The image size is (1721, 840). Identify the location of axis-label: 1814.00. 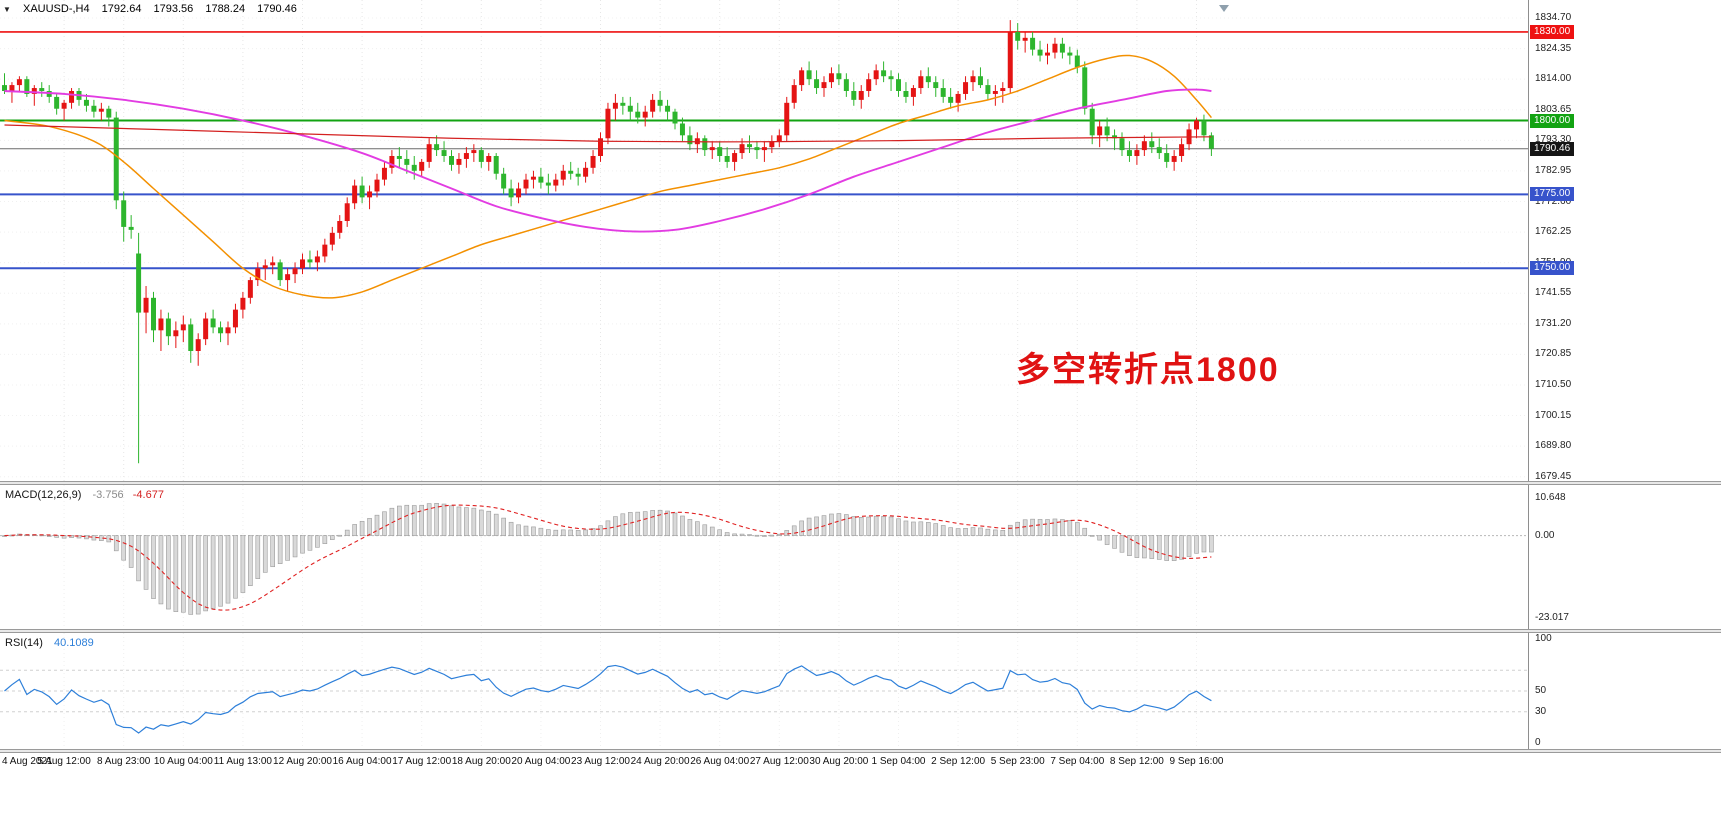
(1553, 79).